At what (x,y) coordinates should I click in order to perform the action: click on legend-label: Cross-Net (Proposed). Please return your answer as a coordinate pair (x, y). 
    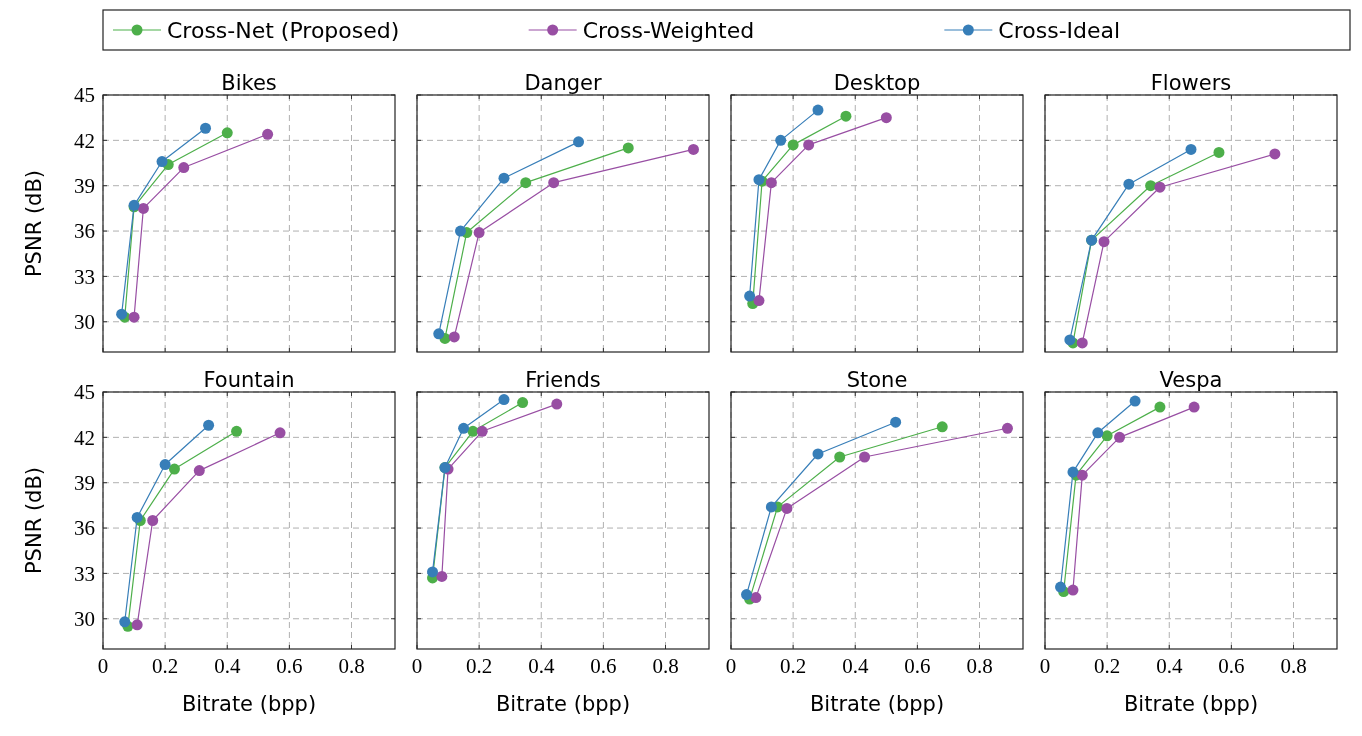
    Looking at the image, I should click on (283, 30).